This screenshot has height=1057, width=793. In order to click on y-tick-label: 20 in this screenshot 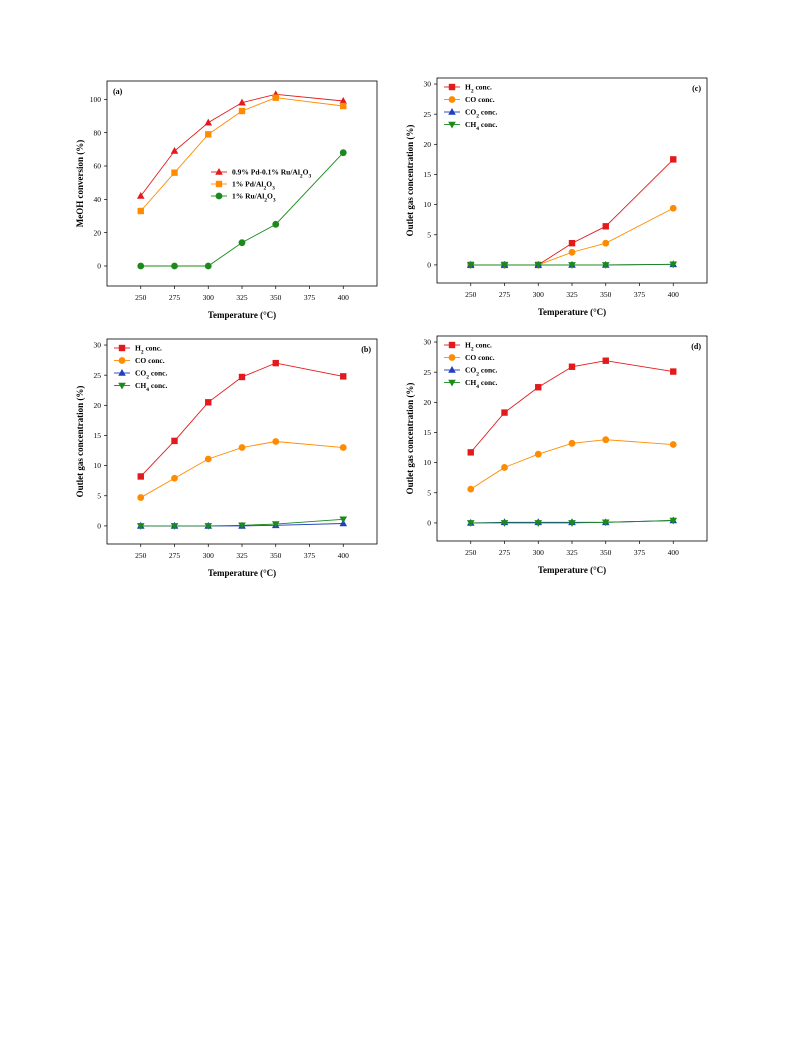, I will do `click(98, 405)`.